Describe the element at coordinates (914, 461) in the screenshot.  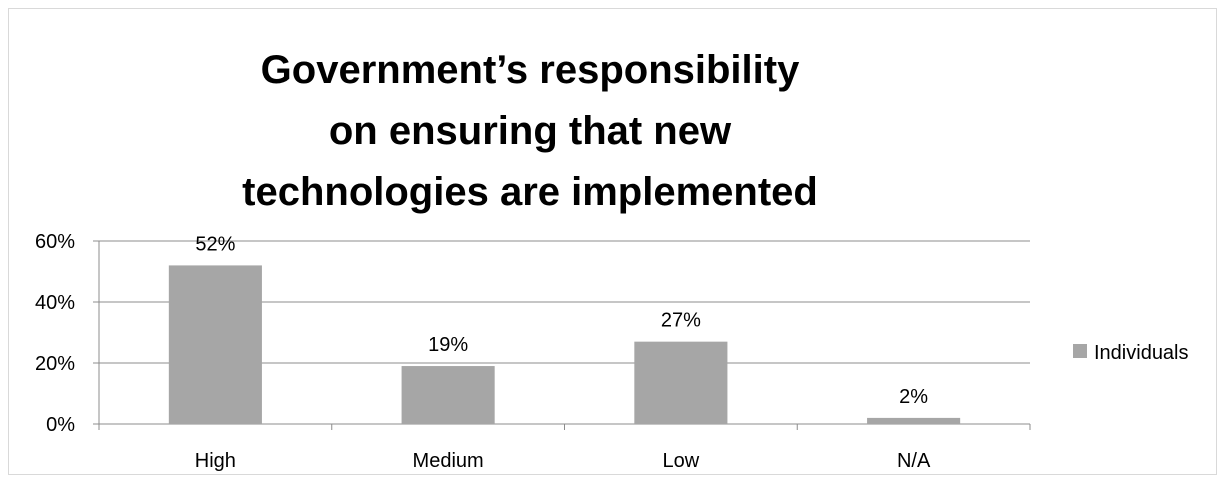
I see `x-tick-label: N/A` at that location.